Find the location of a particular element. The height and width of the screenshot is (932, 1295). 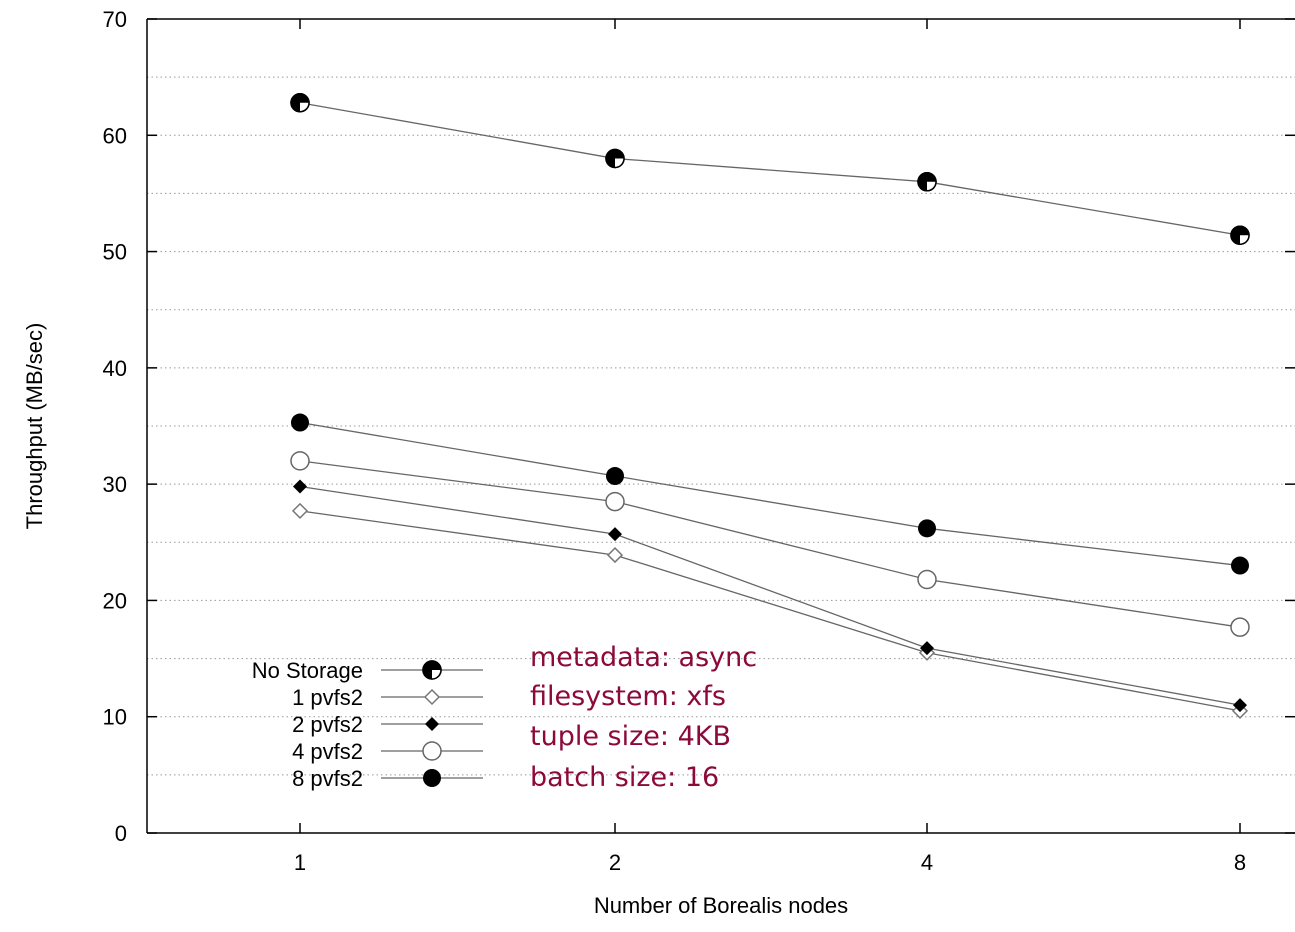

annotation-line: metadata: async is located at coordinates (643, 657).